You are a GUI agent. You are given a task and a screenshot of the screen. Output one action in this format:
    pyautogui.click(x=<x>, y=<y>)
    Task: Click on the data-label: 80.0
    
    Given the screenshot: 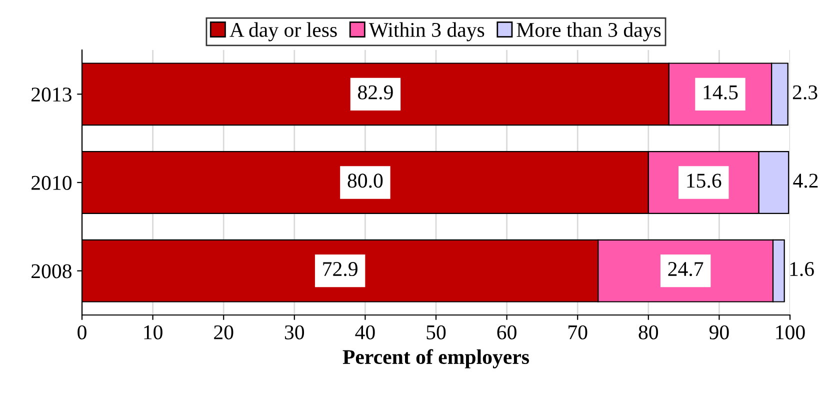 What is the action you would take?
    pyautogui.click(x=365, y=181)
    